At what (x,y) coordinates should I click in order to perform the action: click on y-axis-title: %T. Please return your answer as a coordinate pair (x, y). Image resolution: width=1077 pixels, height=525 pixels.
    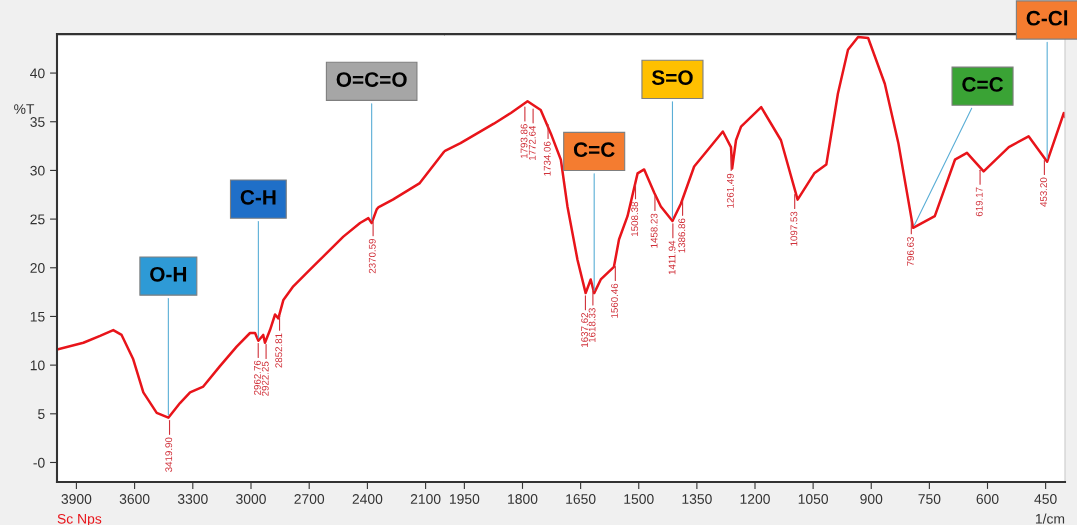
    Looking at the image, I should click on (24, 109).